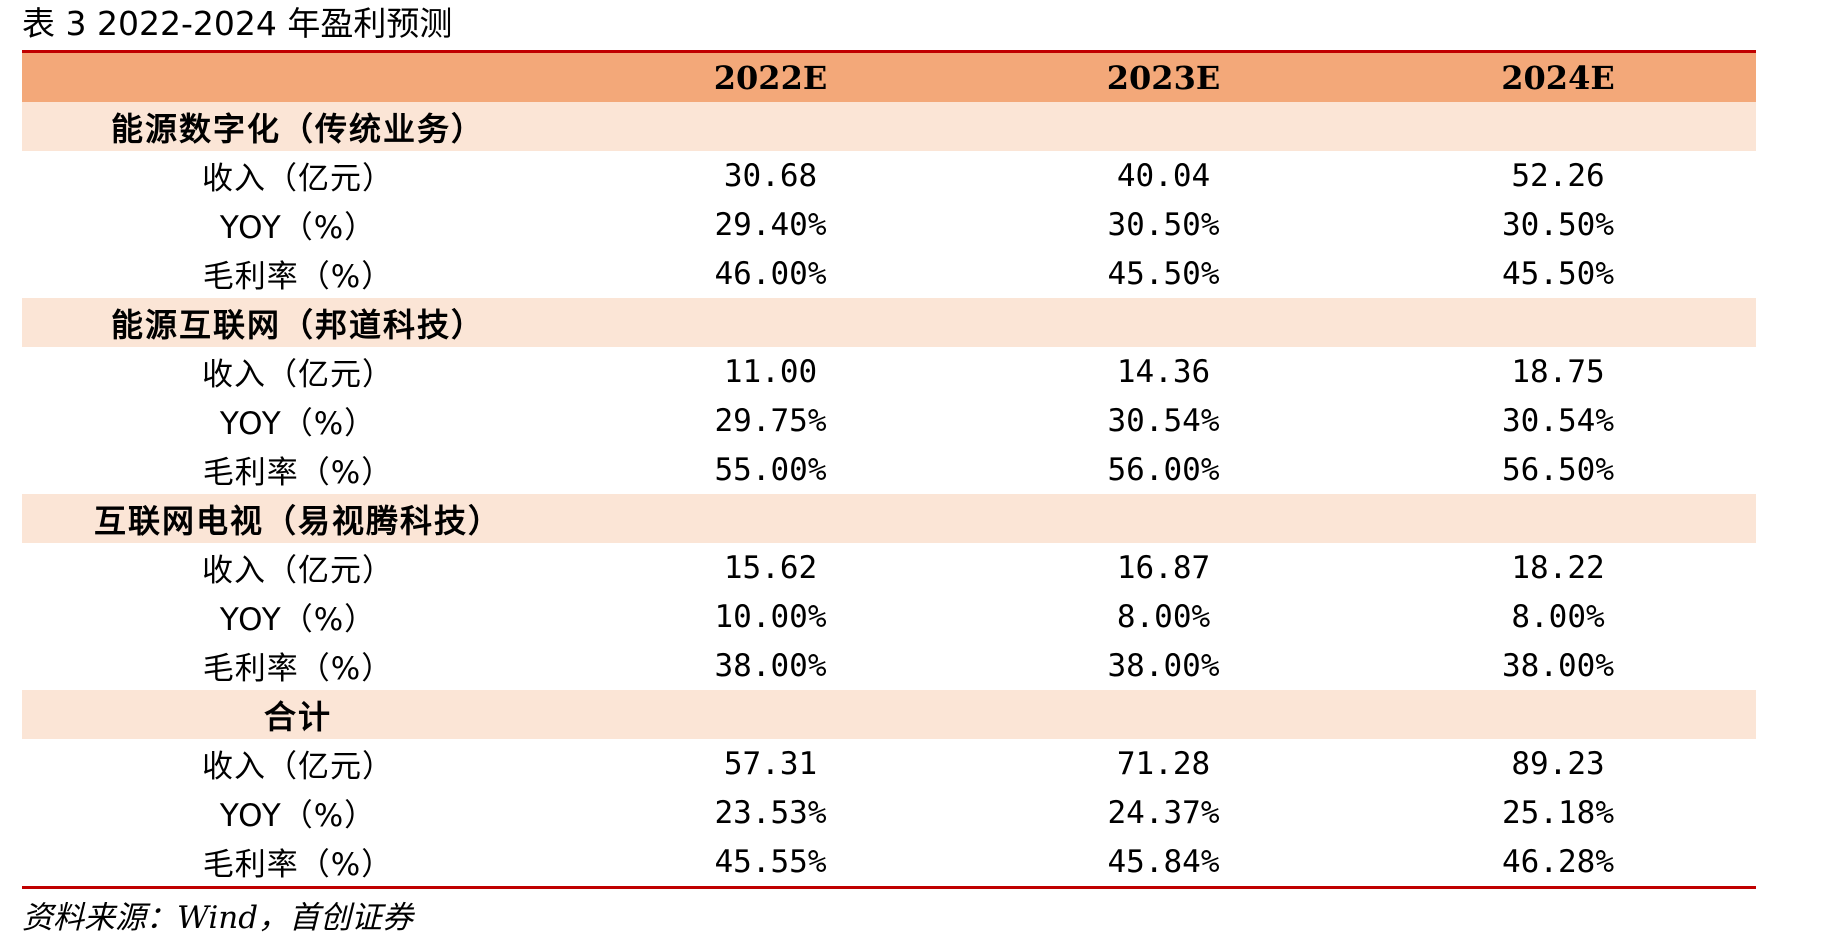  Describe the element at coordinates (770, 273) in the screenshot. I see `value-cell: 46.00%` at that location.